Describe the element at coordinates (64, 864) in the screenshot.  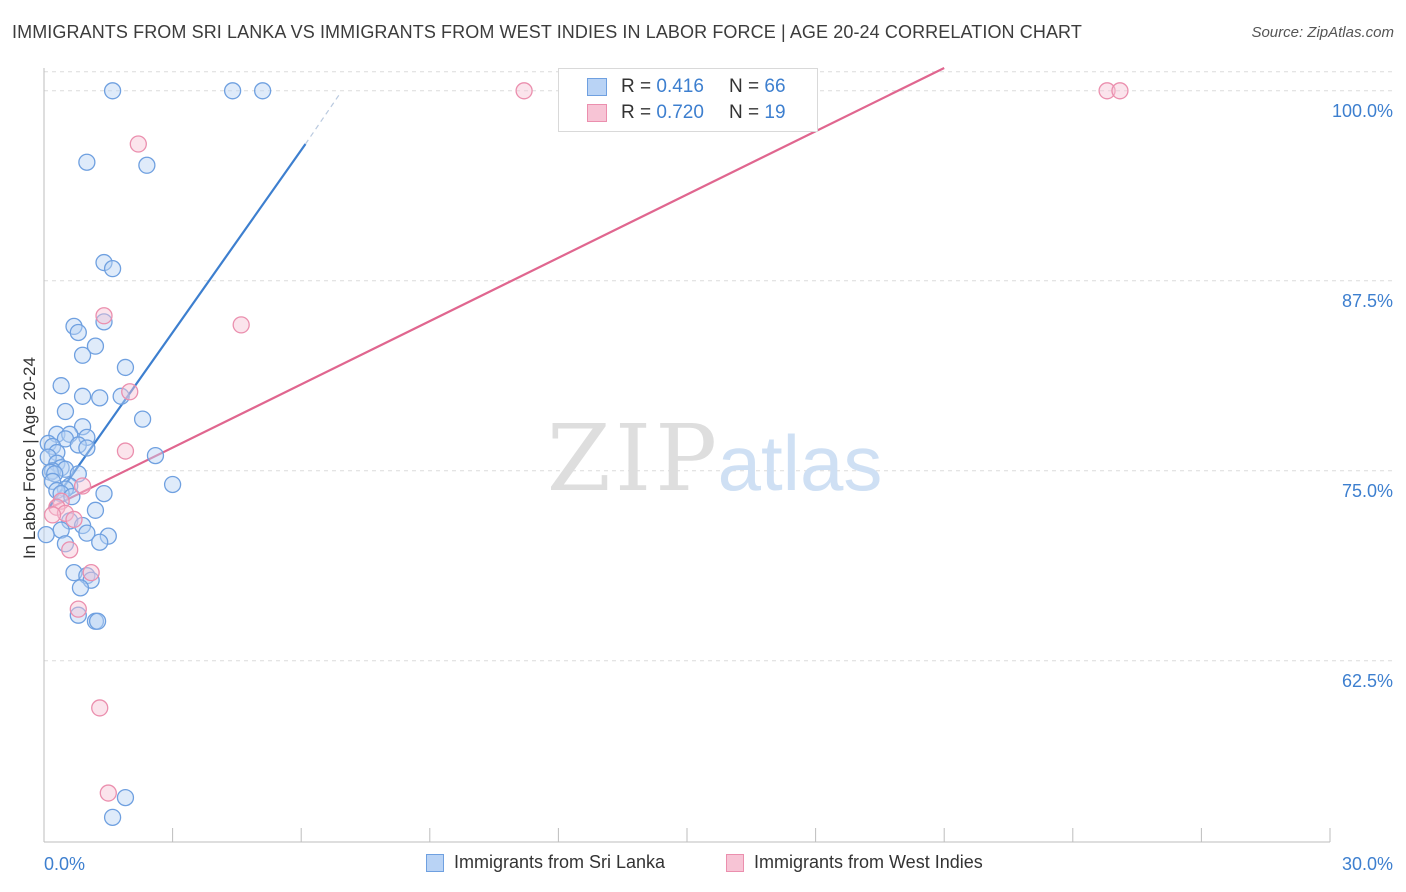
I see `x-tick-label-0: 0.0%` at that location.